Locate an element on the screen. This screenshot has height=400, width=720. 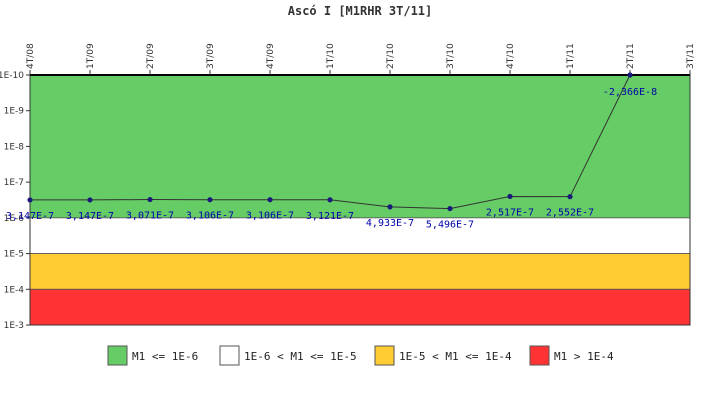
x-tick-label: 2T/11 is located at coordinates (631, 56).